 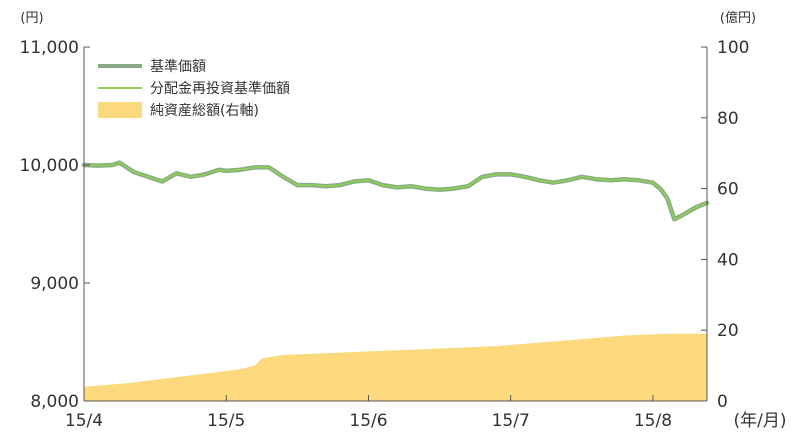 I want to click on x-tick-label: 15/6, so click(x=368, y=421).